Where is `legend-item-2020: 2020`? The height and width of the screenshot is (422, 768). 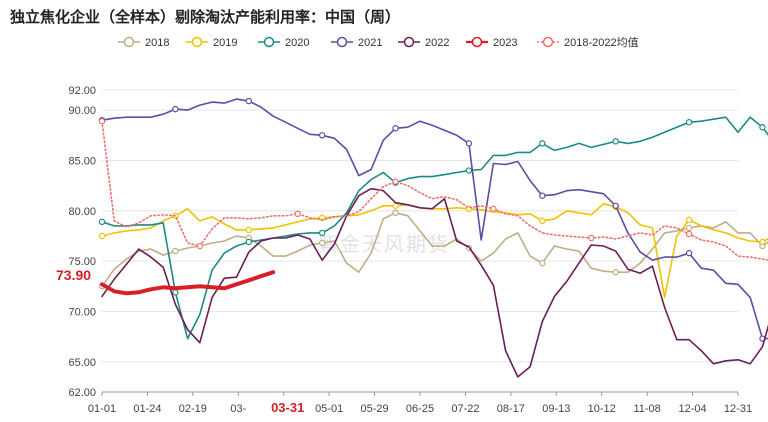
legend-item-2020: 2020 is located at coordinates (283, 42).